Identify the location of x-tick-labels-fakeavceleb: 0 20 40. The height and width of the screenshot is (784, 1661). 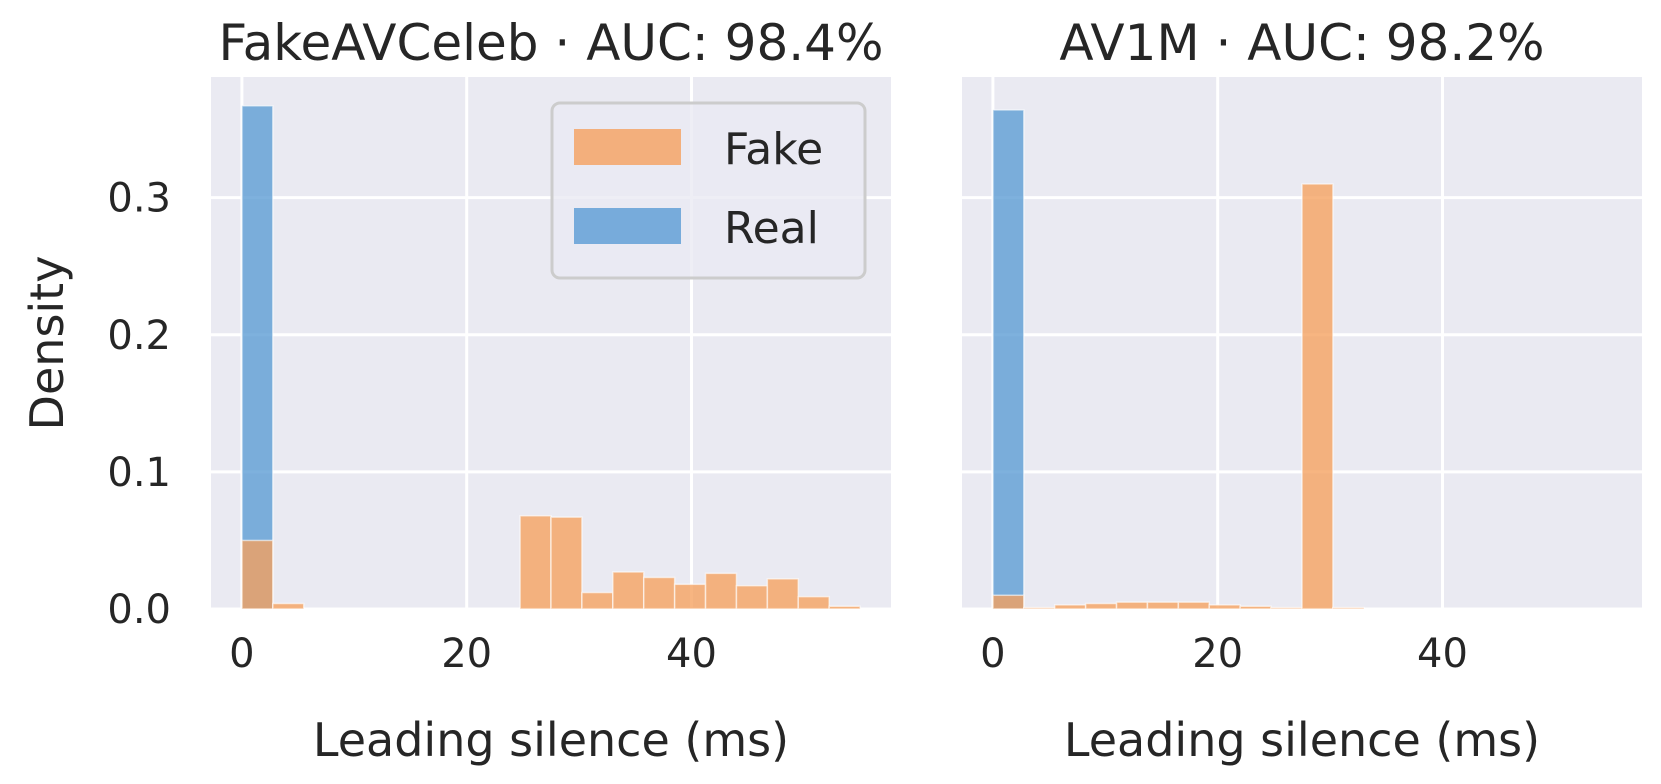
(473, 654).